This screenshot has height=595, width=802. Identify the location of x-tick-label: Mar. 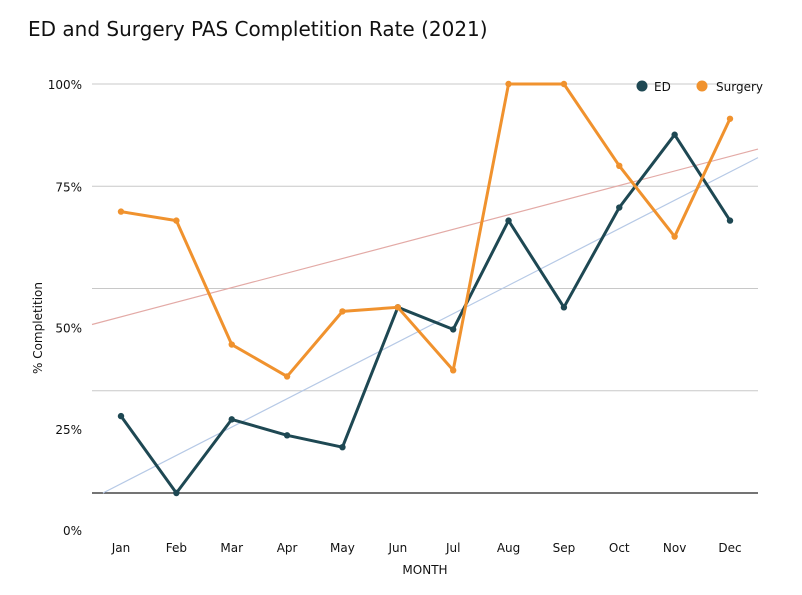
(231, 548).